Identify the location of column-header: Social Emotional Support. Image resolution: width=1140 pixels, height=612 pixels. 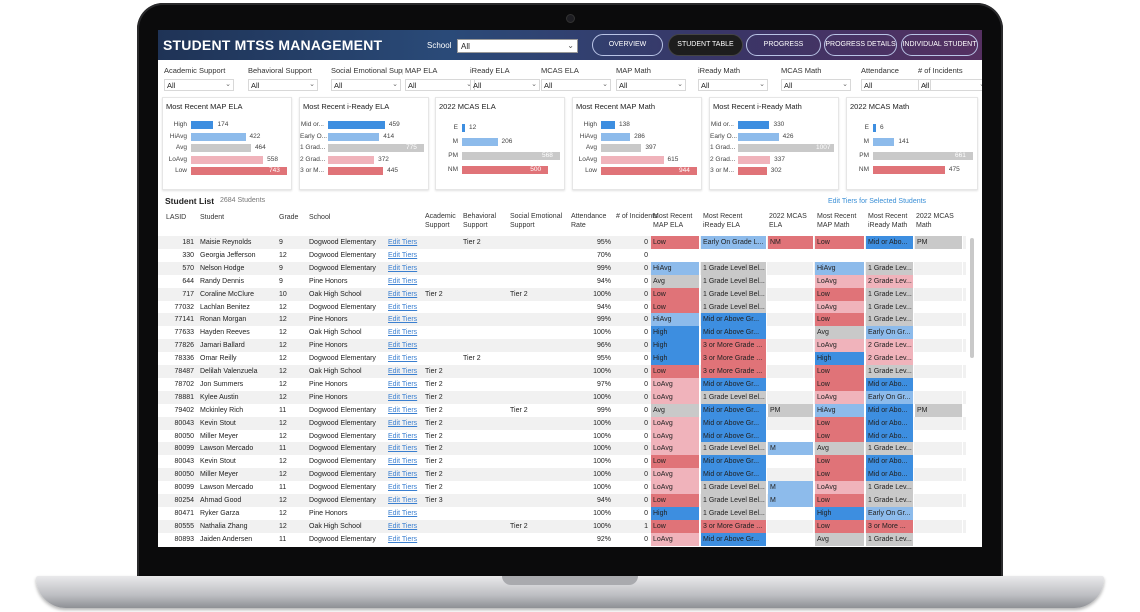
(536, 221).